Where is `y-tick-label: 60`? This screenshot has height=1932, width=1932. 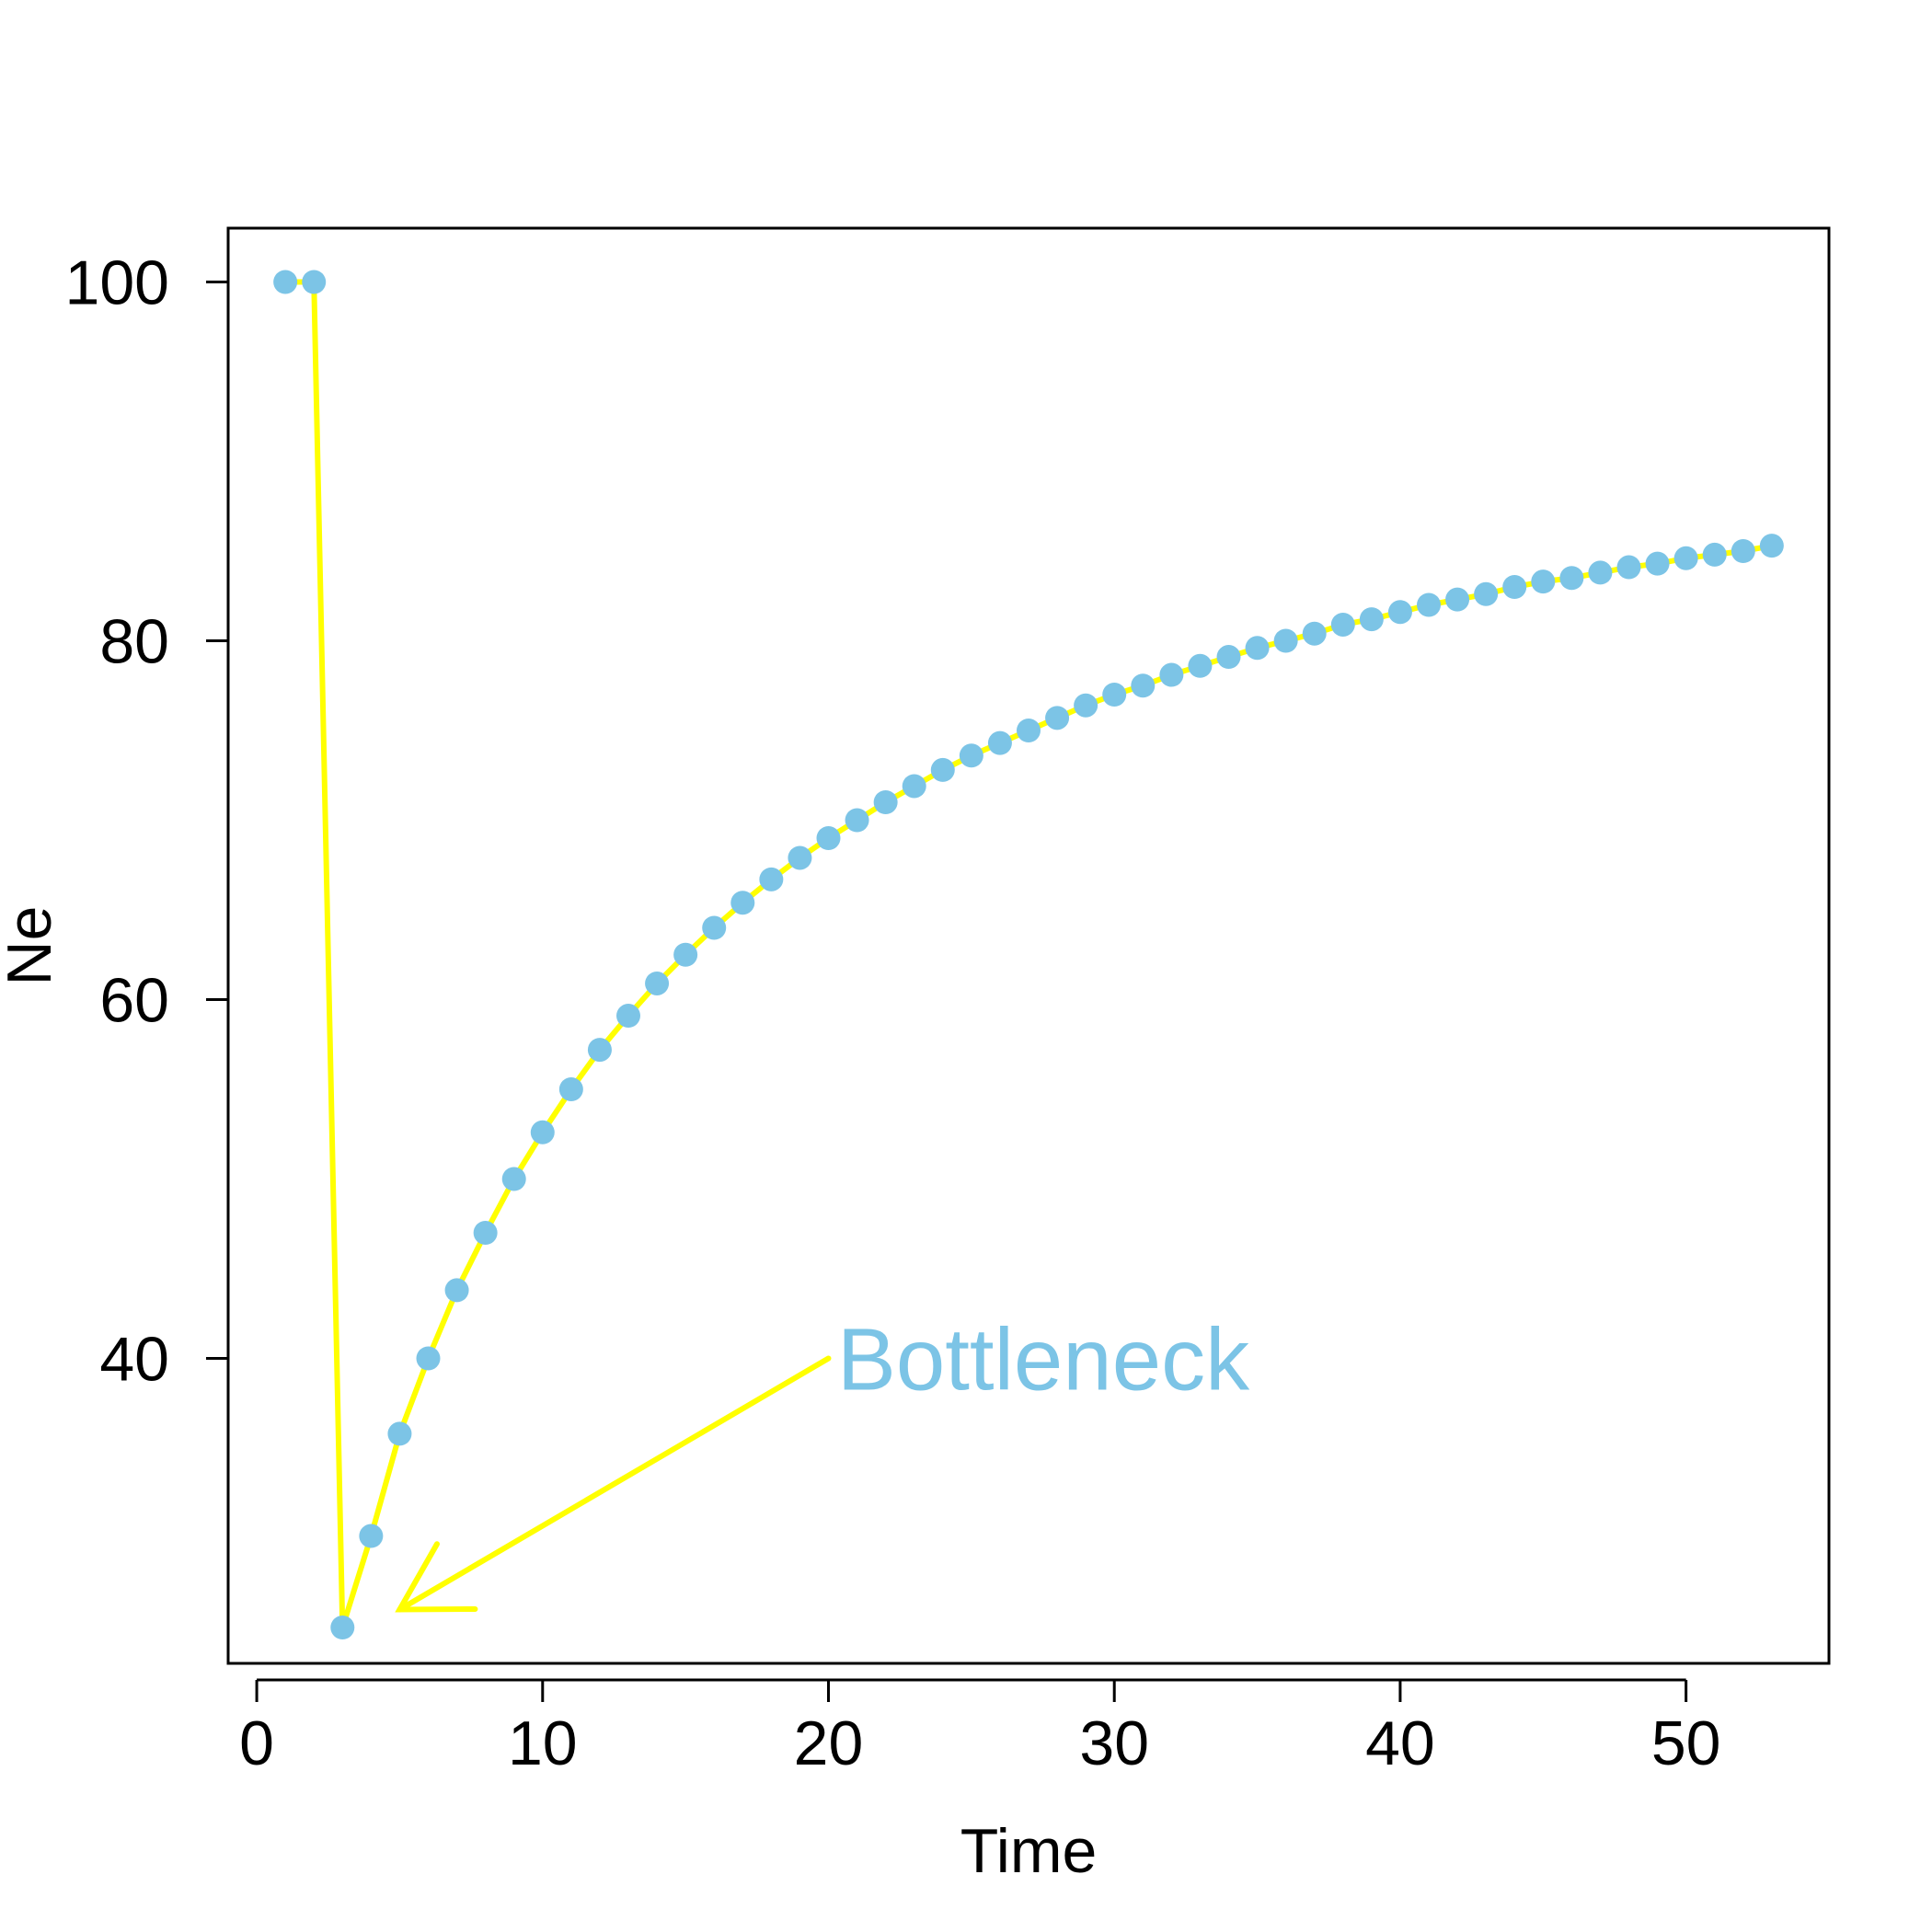 y-tick-label: 60 is located at coordinates (134, 1001).